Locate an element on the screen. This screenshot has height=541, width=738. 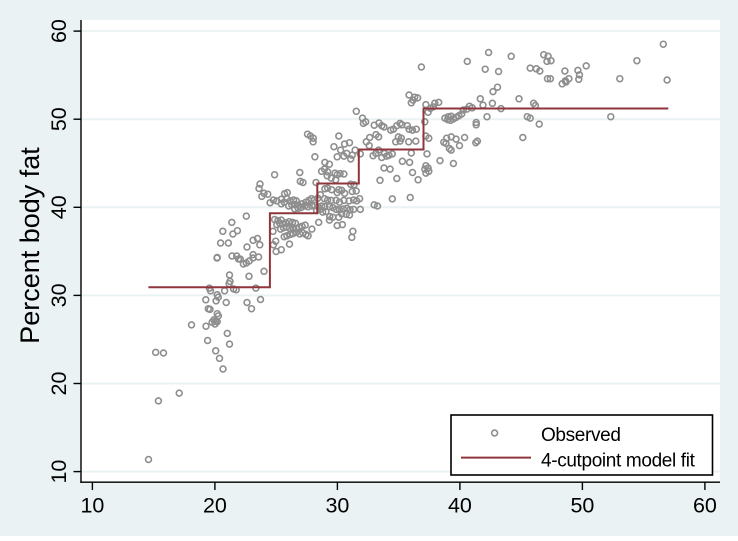
svg-text: Percent body fat is located at coordinates (30, 245).